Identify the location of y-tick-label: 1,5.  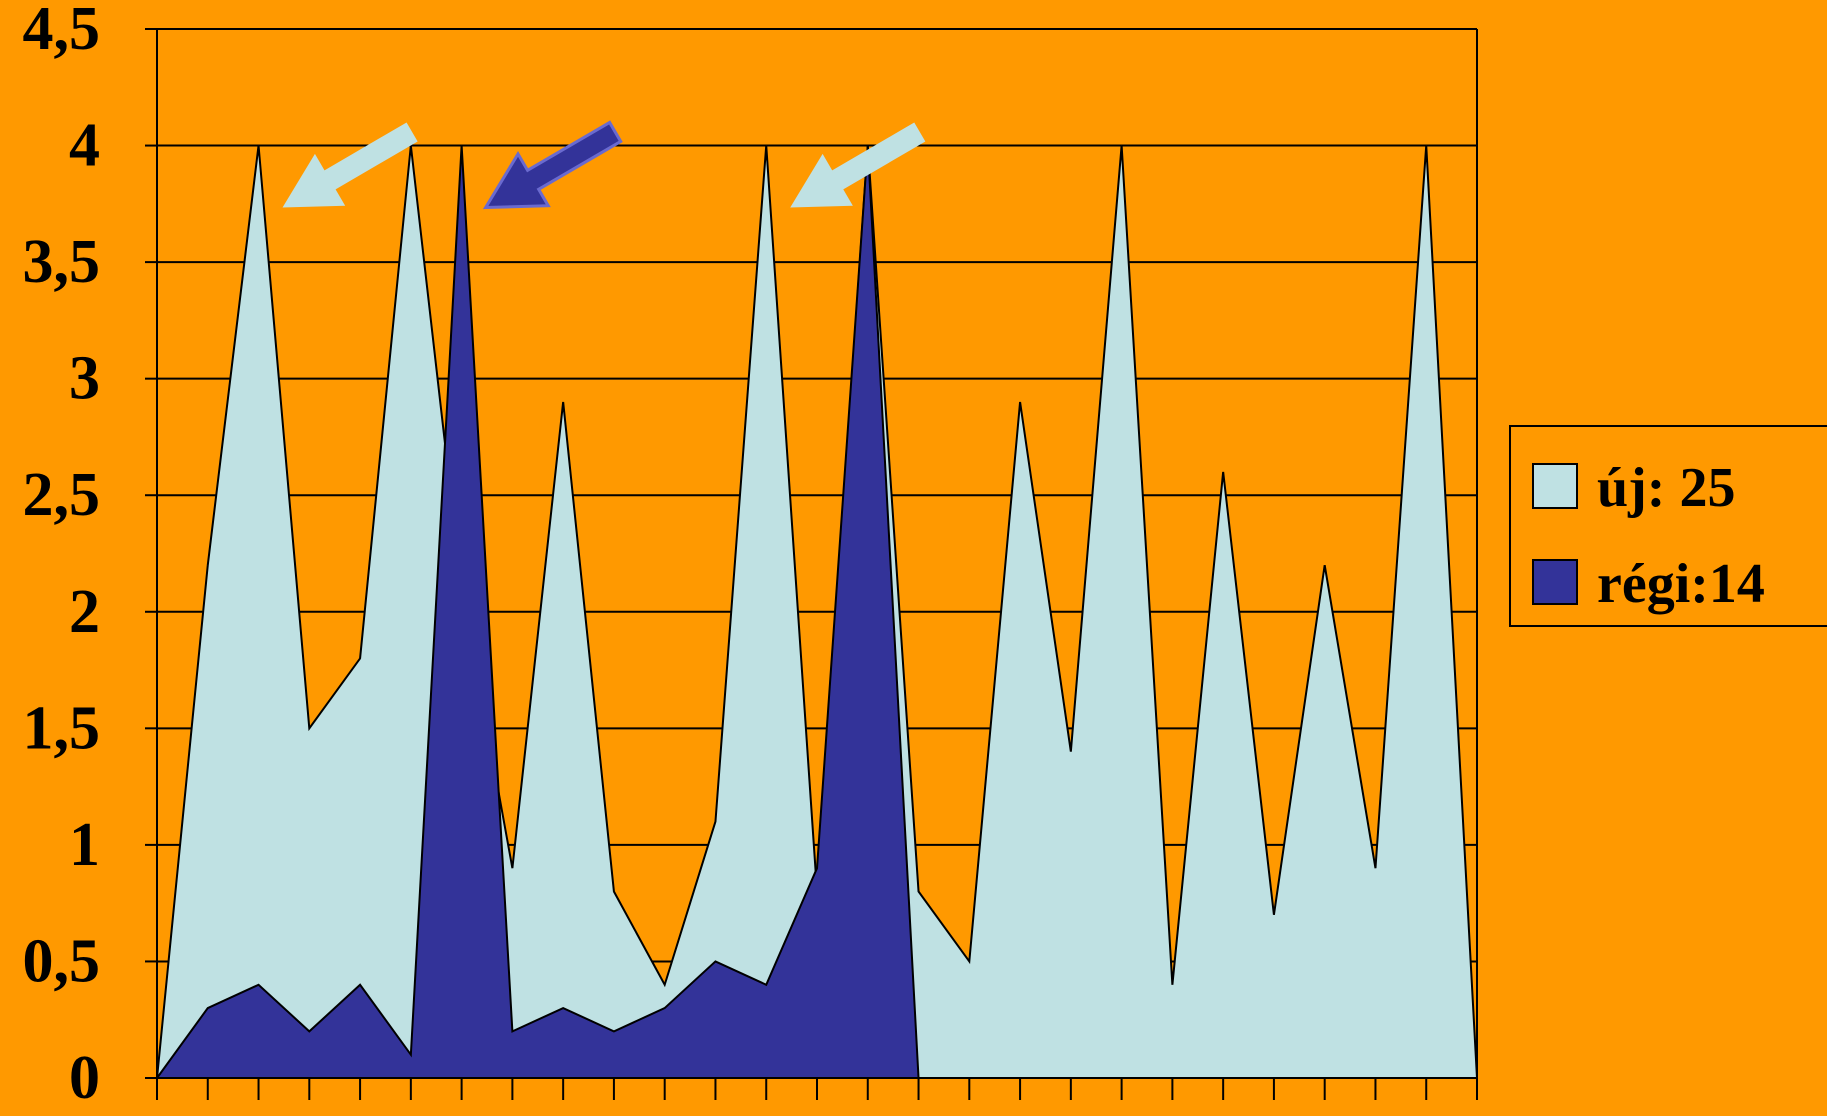
(62, 728).